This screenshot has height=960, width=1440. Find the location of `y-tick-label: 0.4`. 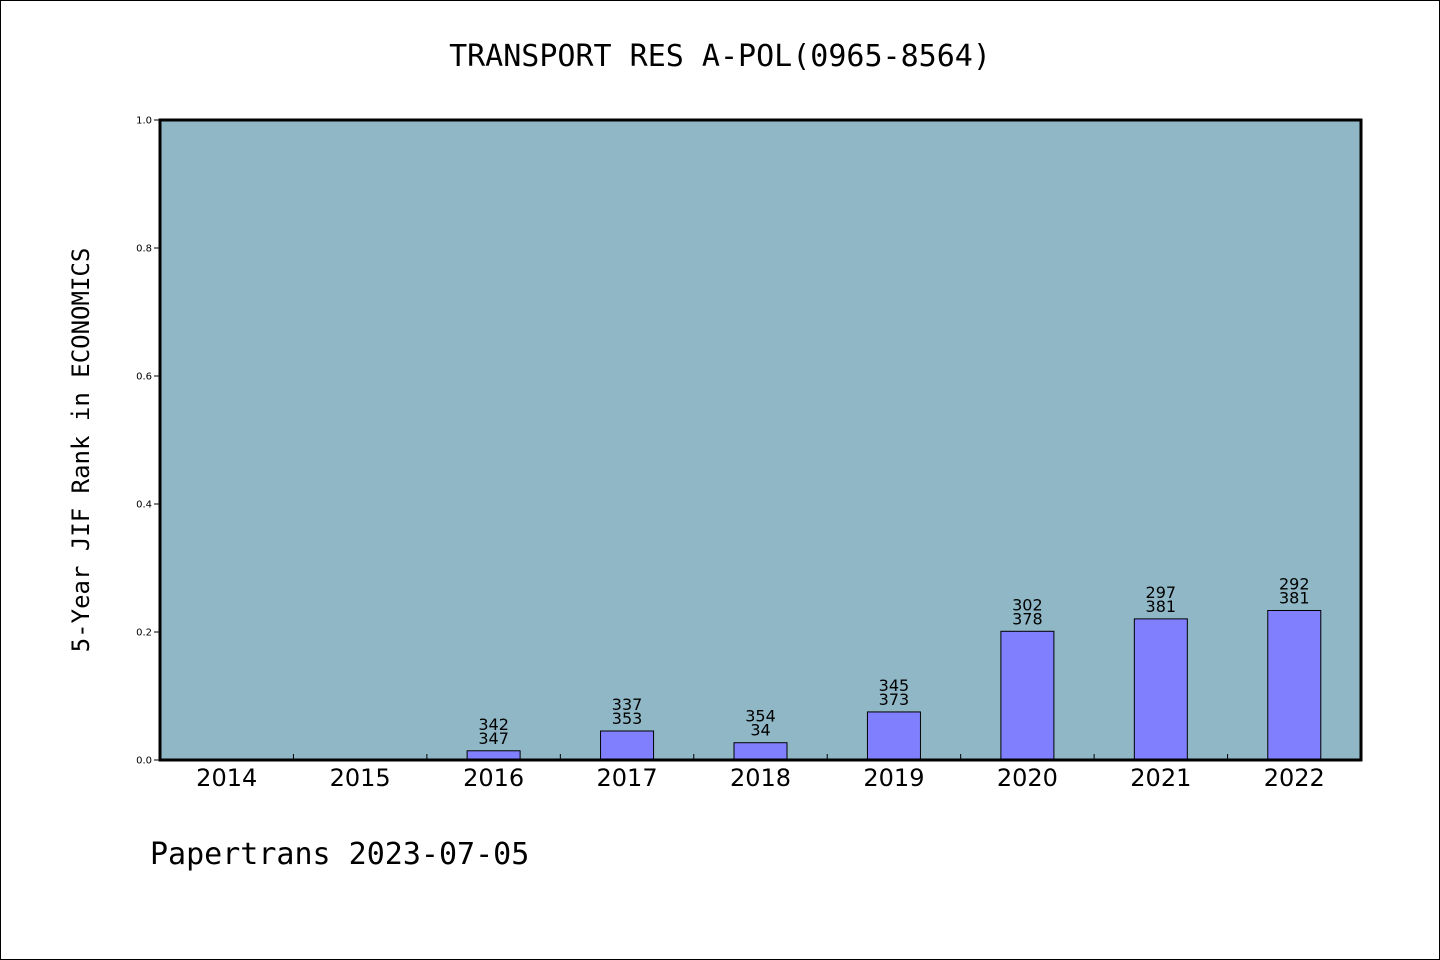

y-tick-label: 0.4 is located at coordinates (144, 505).